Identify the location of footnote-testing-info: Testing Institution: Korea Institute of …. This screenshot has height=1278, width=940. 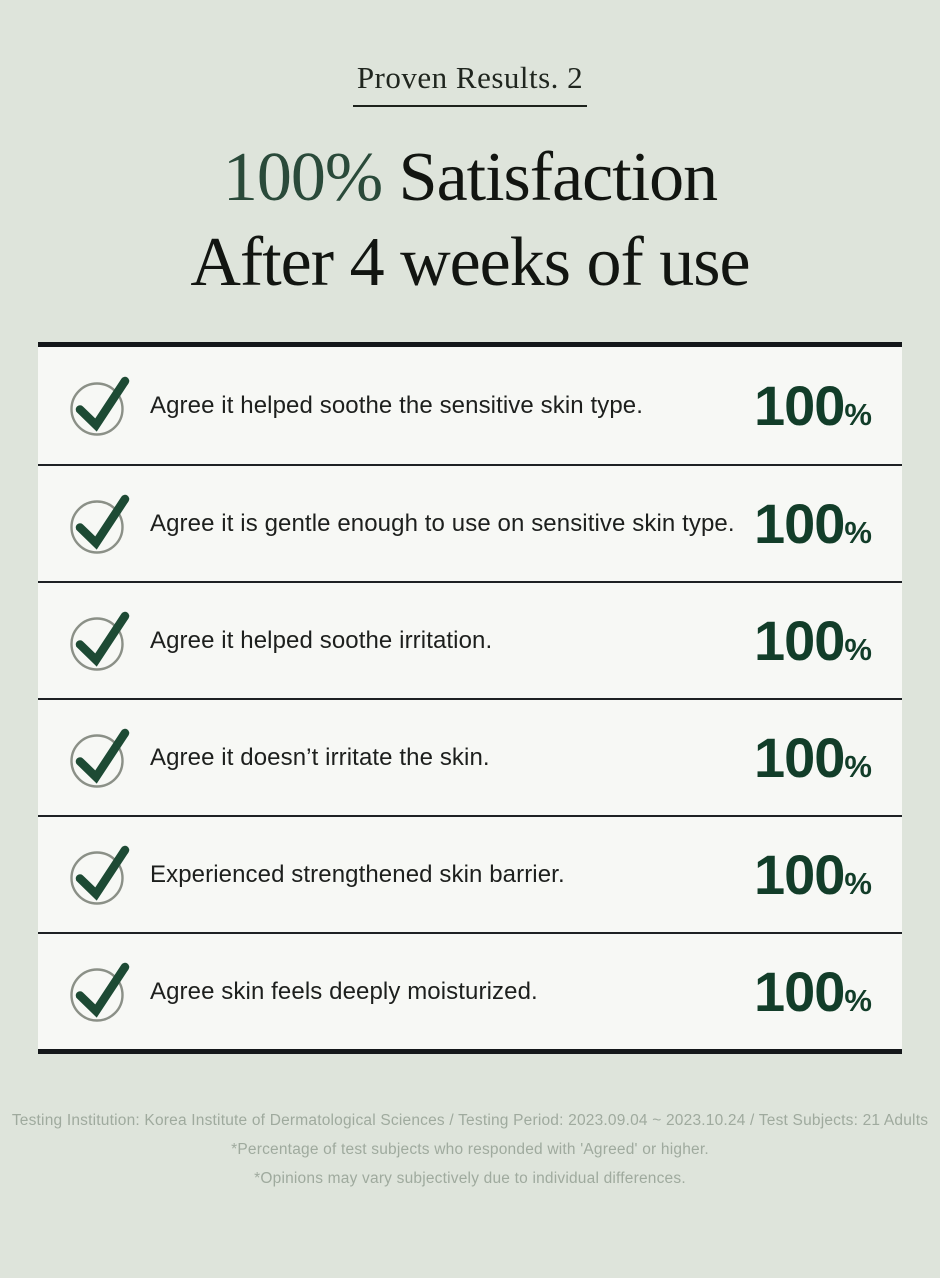
(470, 1120).